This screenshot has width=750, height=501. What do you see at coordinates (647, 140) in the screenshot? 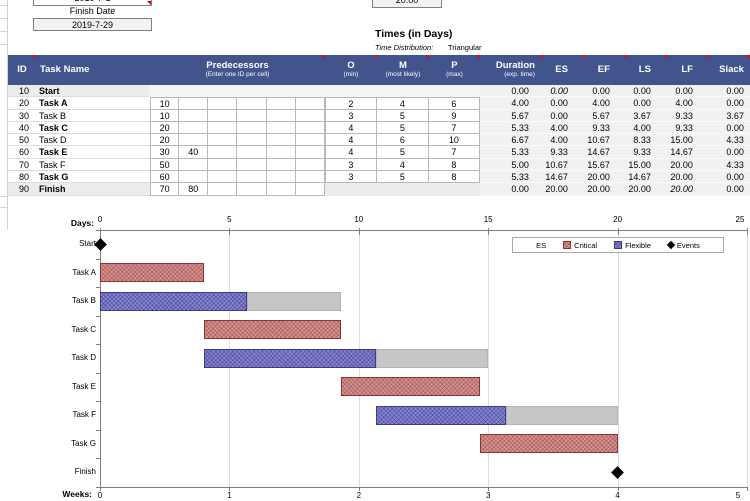
I see `cell-ls: 8.33` at bounding box center [647, 140].